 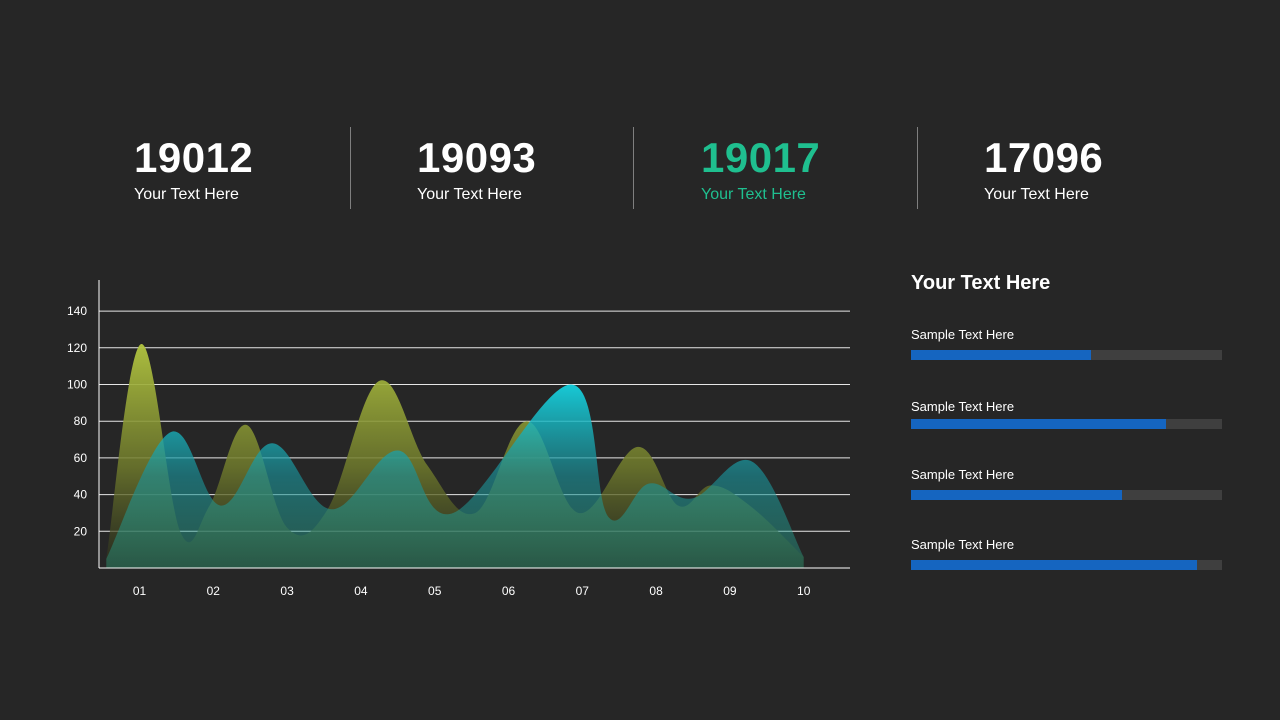 I want to click on x-tick-label: 04, so click(x=361, y=591).